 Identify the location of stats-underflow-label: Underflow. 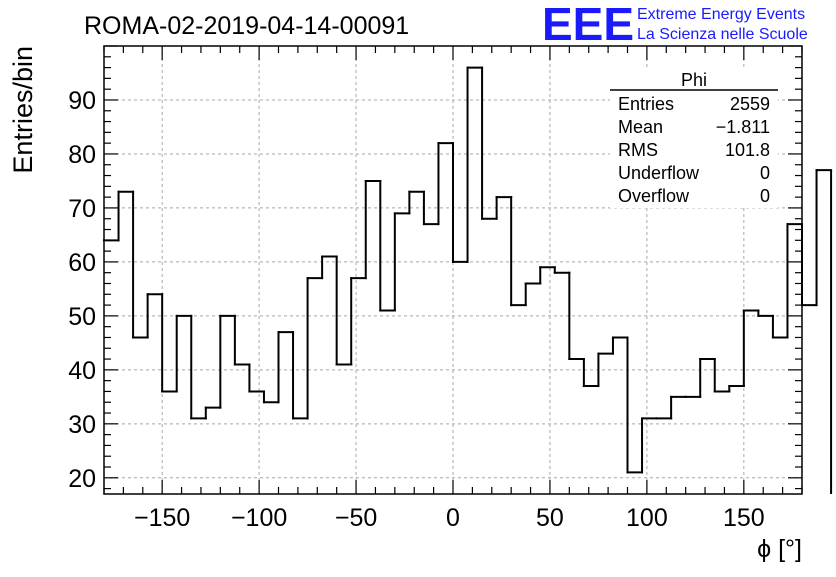
(659, 173).